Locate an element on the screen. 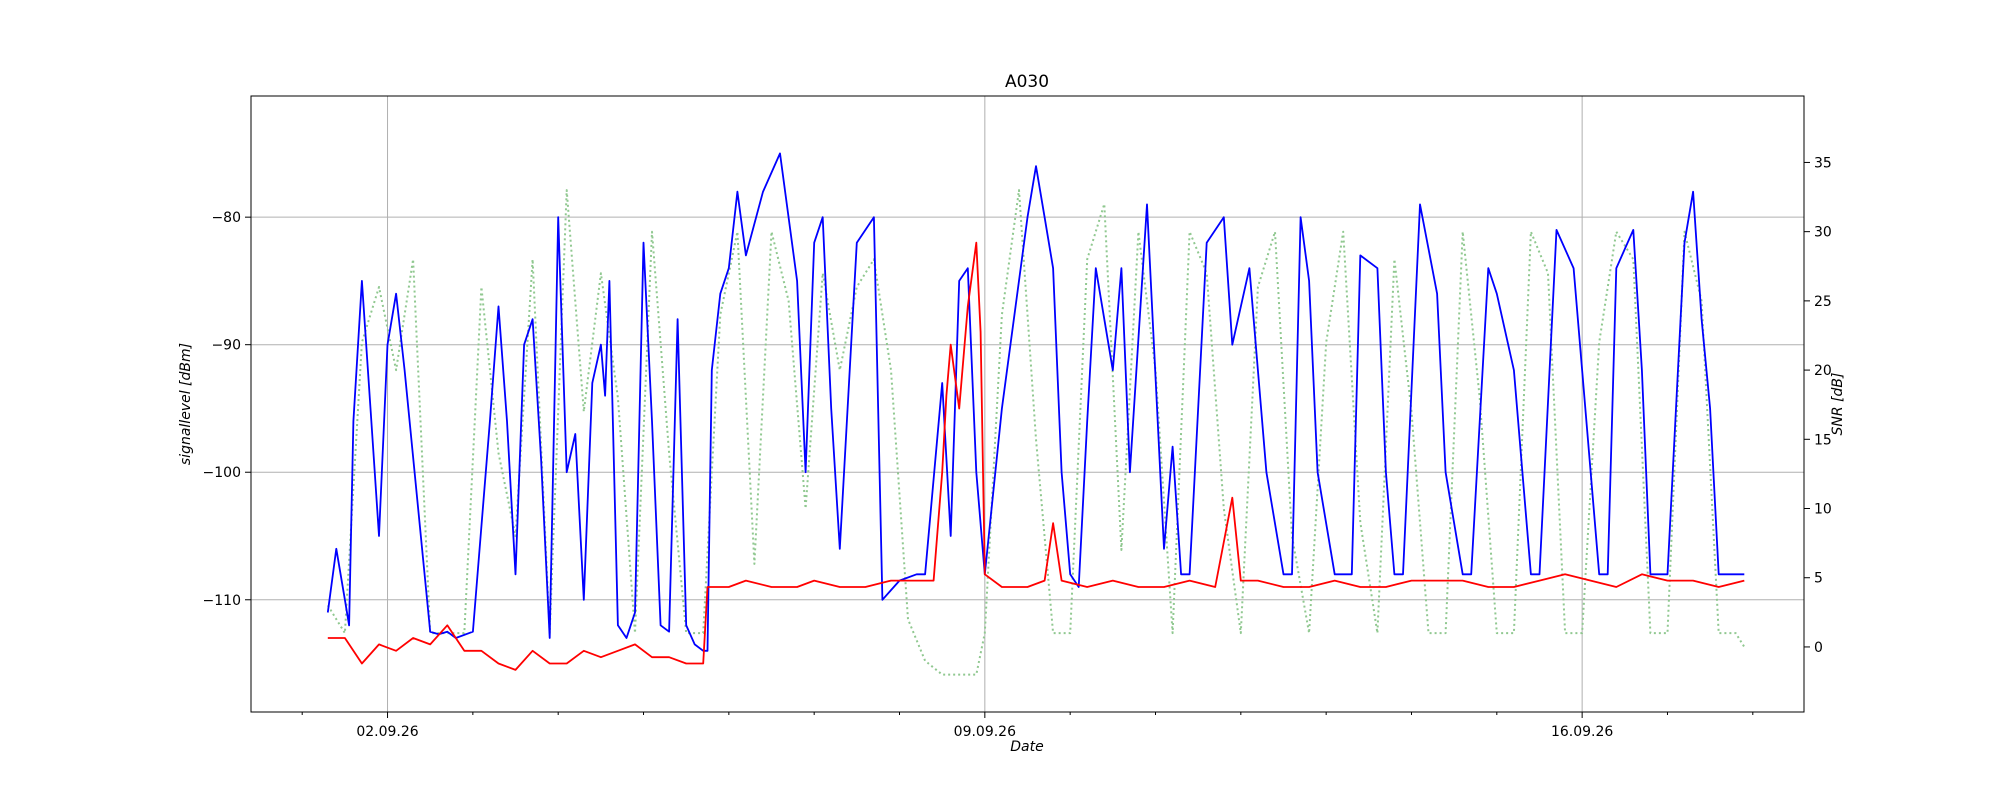  y2-tick-label: 35 is located at coordinates (1823, 163).